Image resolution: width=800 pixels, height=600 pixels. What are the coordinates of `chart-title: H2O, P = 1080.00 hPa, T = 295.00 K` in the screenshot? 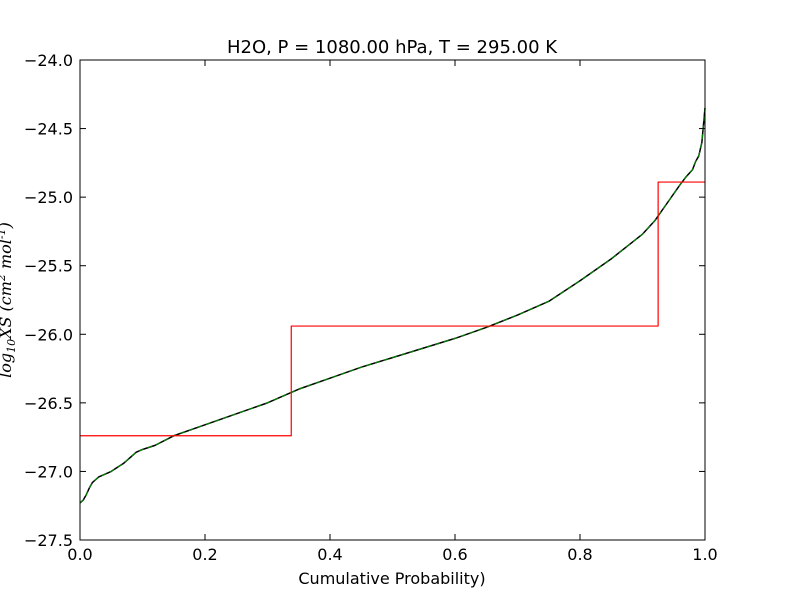 It's located at (392, 47).